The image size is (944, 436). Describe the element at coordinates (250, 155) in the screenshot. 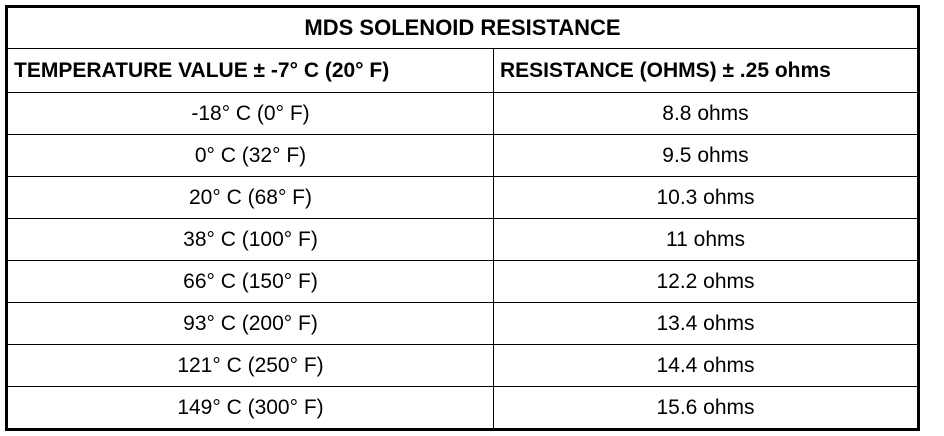

I see `temperature-cell: 0° C (32° F)` at that location.